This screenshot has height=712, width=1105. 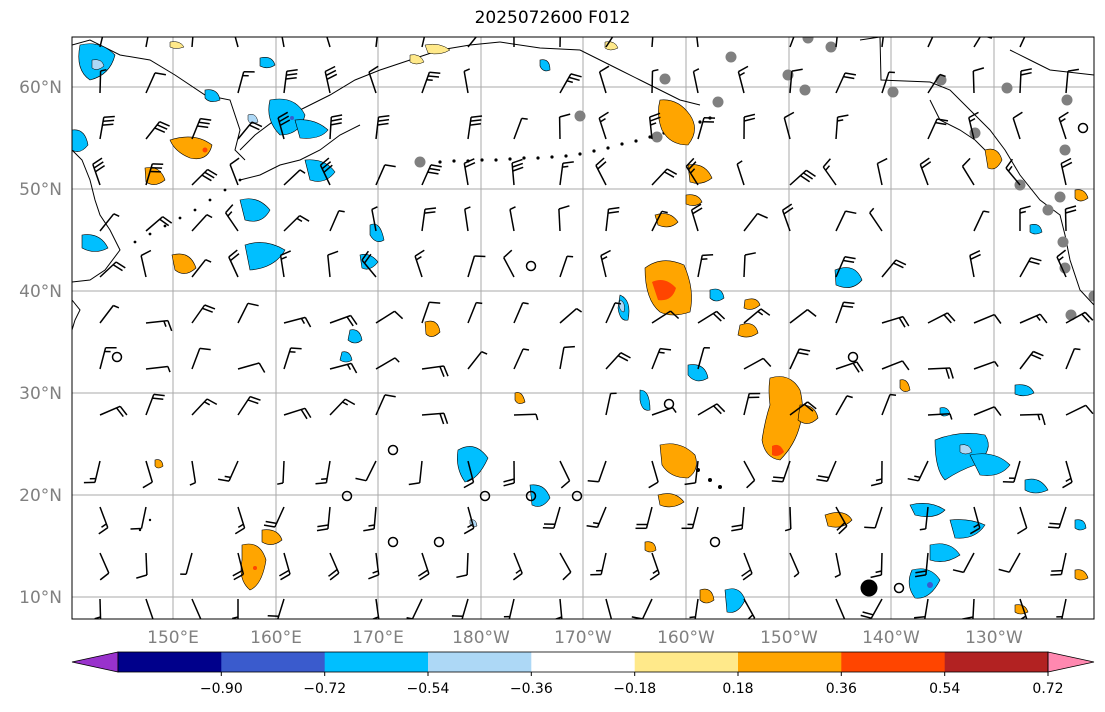 What do you see at coordinates (531, 689) in the screenshot?
I see `colorbar-tick-label: −0.36` at bounding box center [531, 689].